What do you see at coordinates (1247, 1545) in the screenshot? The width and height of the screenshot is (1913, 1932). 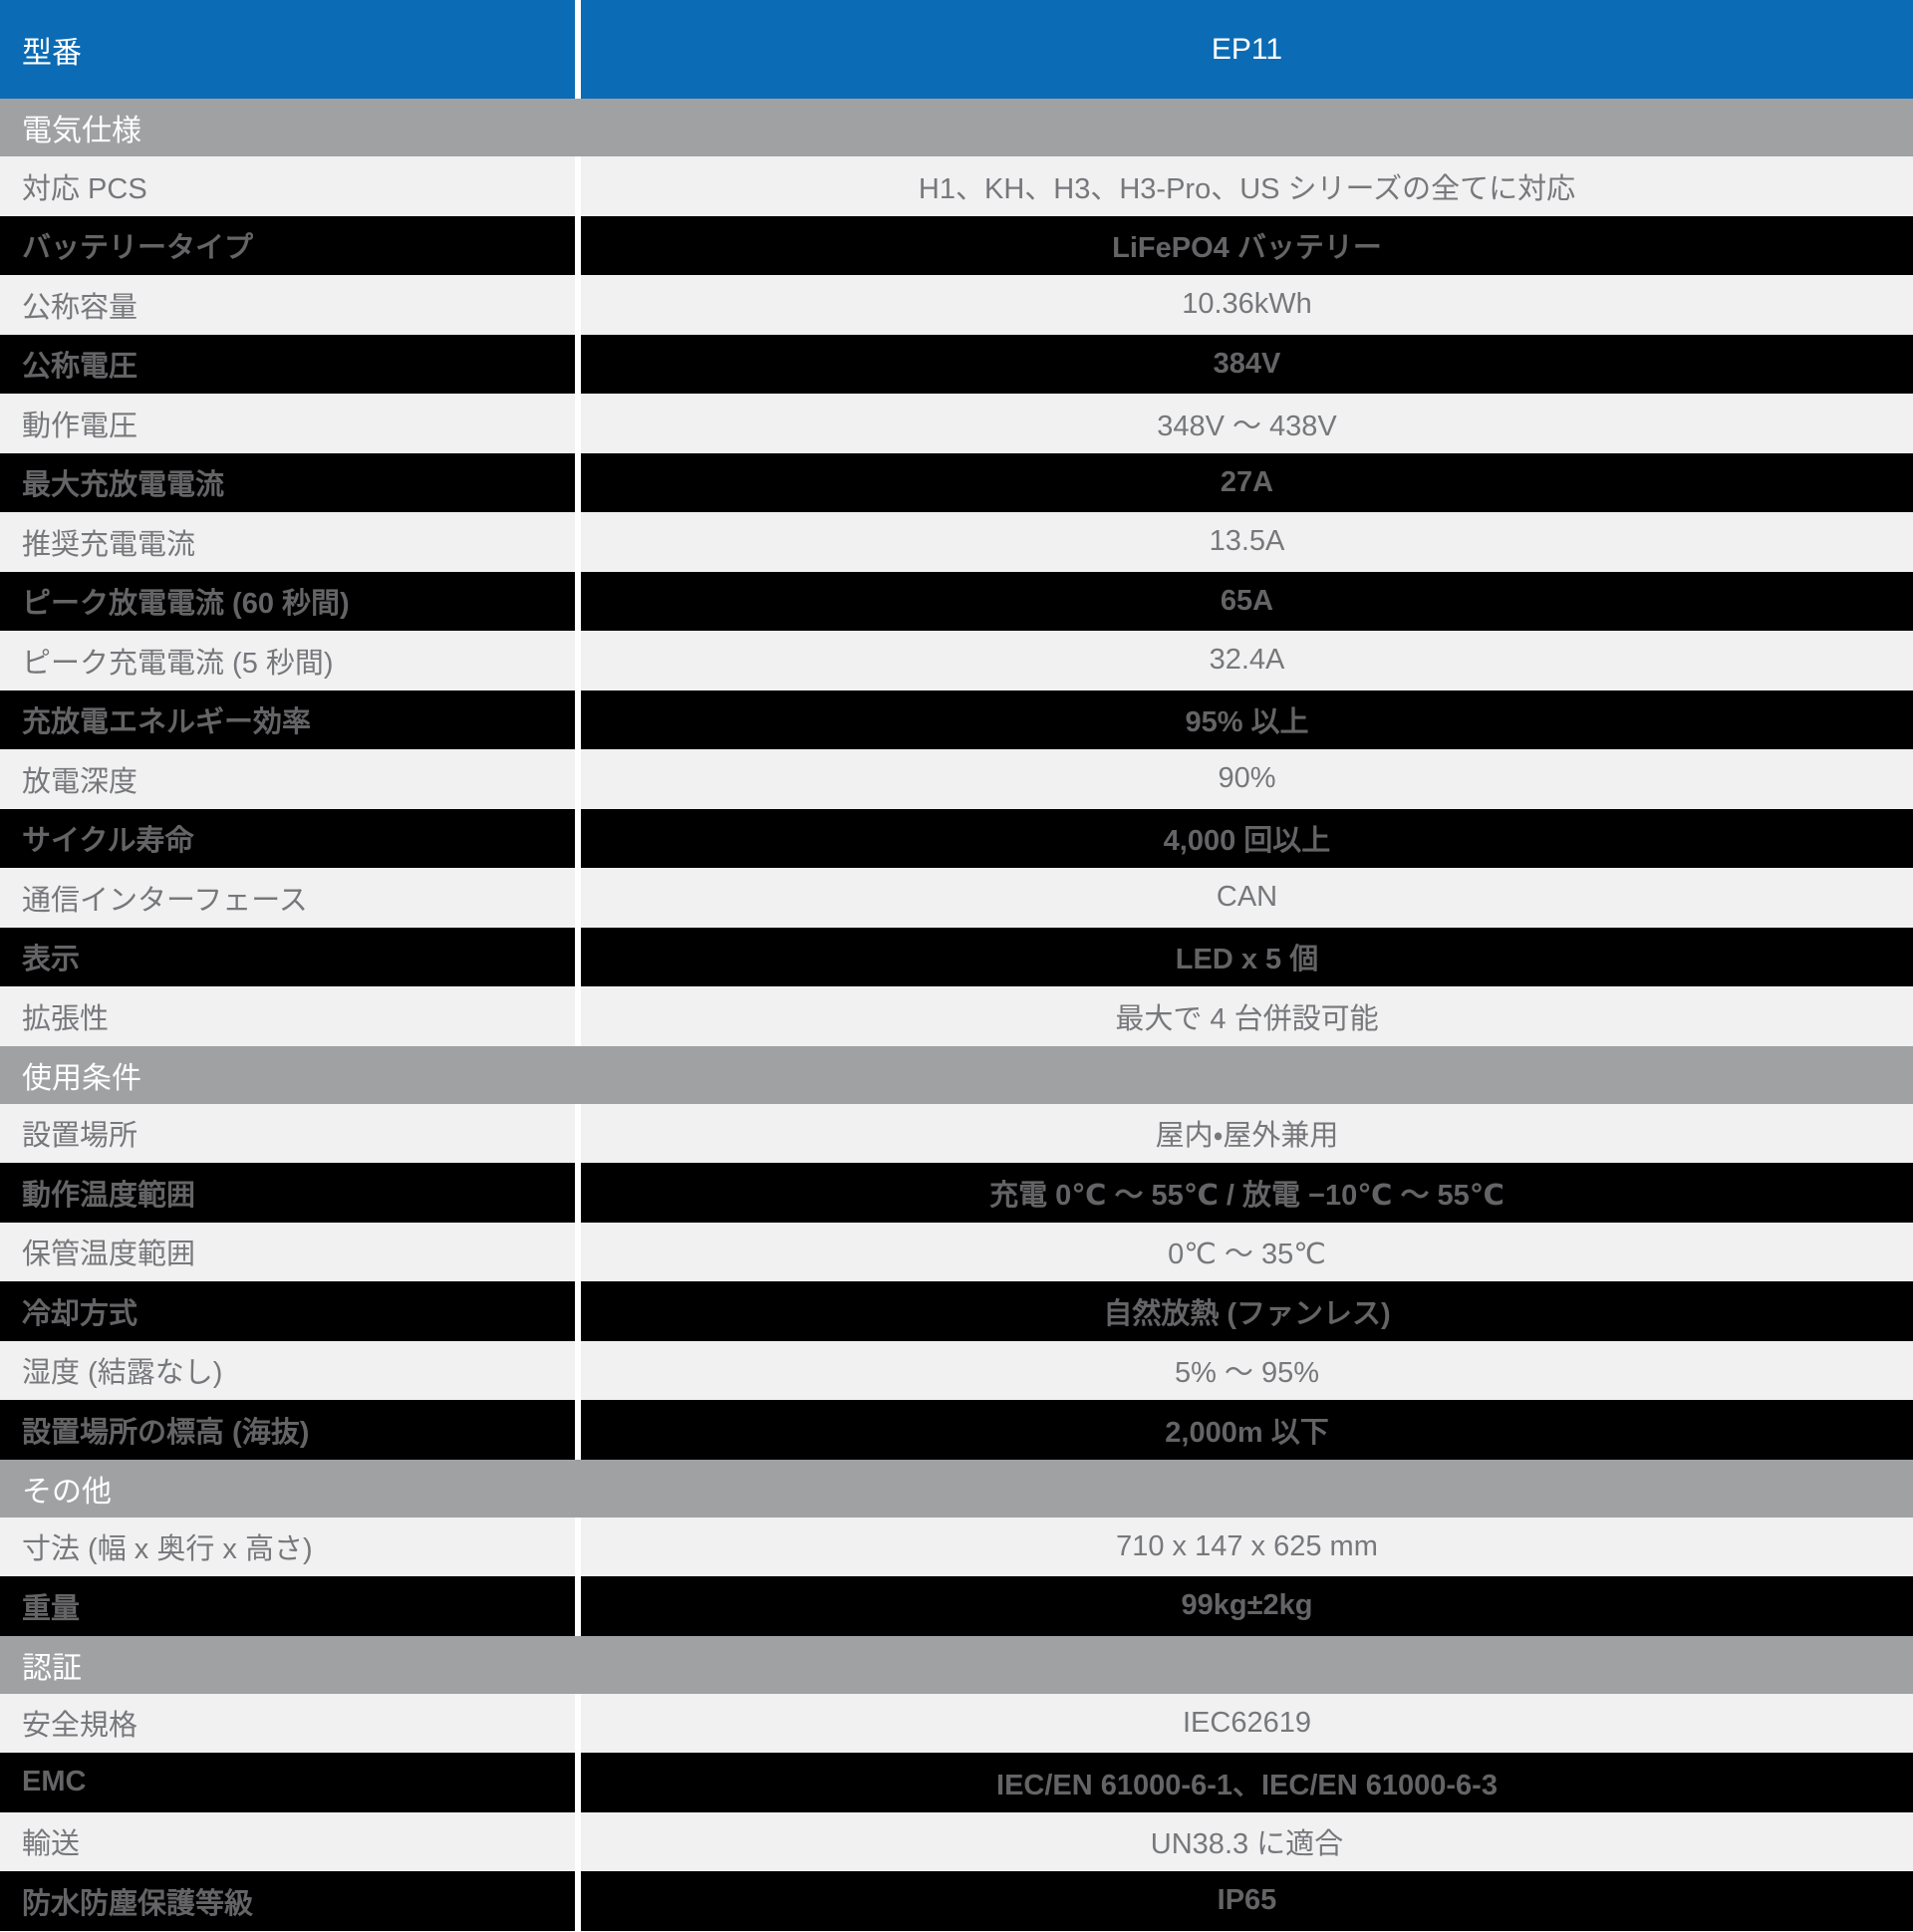 I see `row-value: 710 x 147 x 625 mm` at bounding box center [1247, 1545].